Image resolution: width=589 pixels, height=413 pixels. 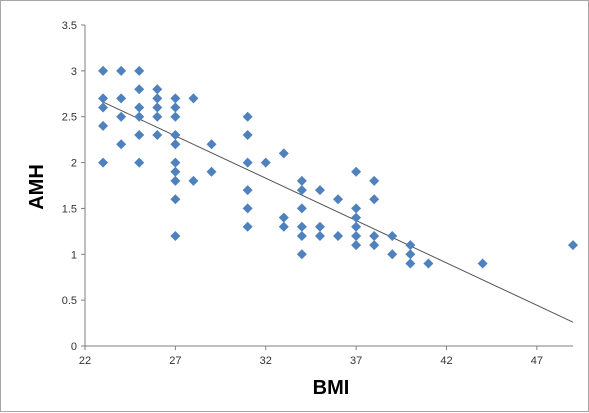 What do you see at coordinates (175, 361) in the screenshot?
I see `x-tick-label: 27` at bounding box center [175, 361].